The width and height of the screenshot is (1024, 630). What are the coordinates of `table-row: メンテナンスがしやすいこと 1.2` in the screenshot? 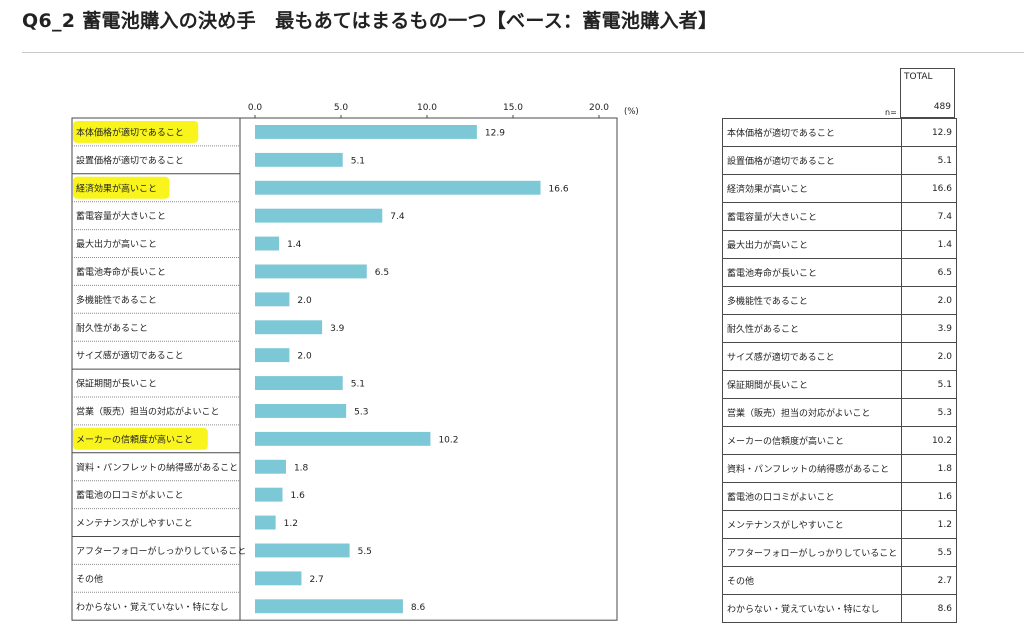 It's located at (839, 524).